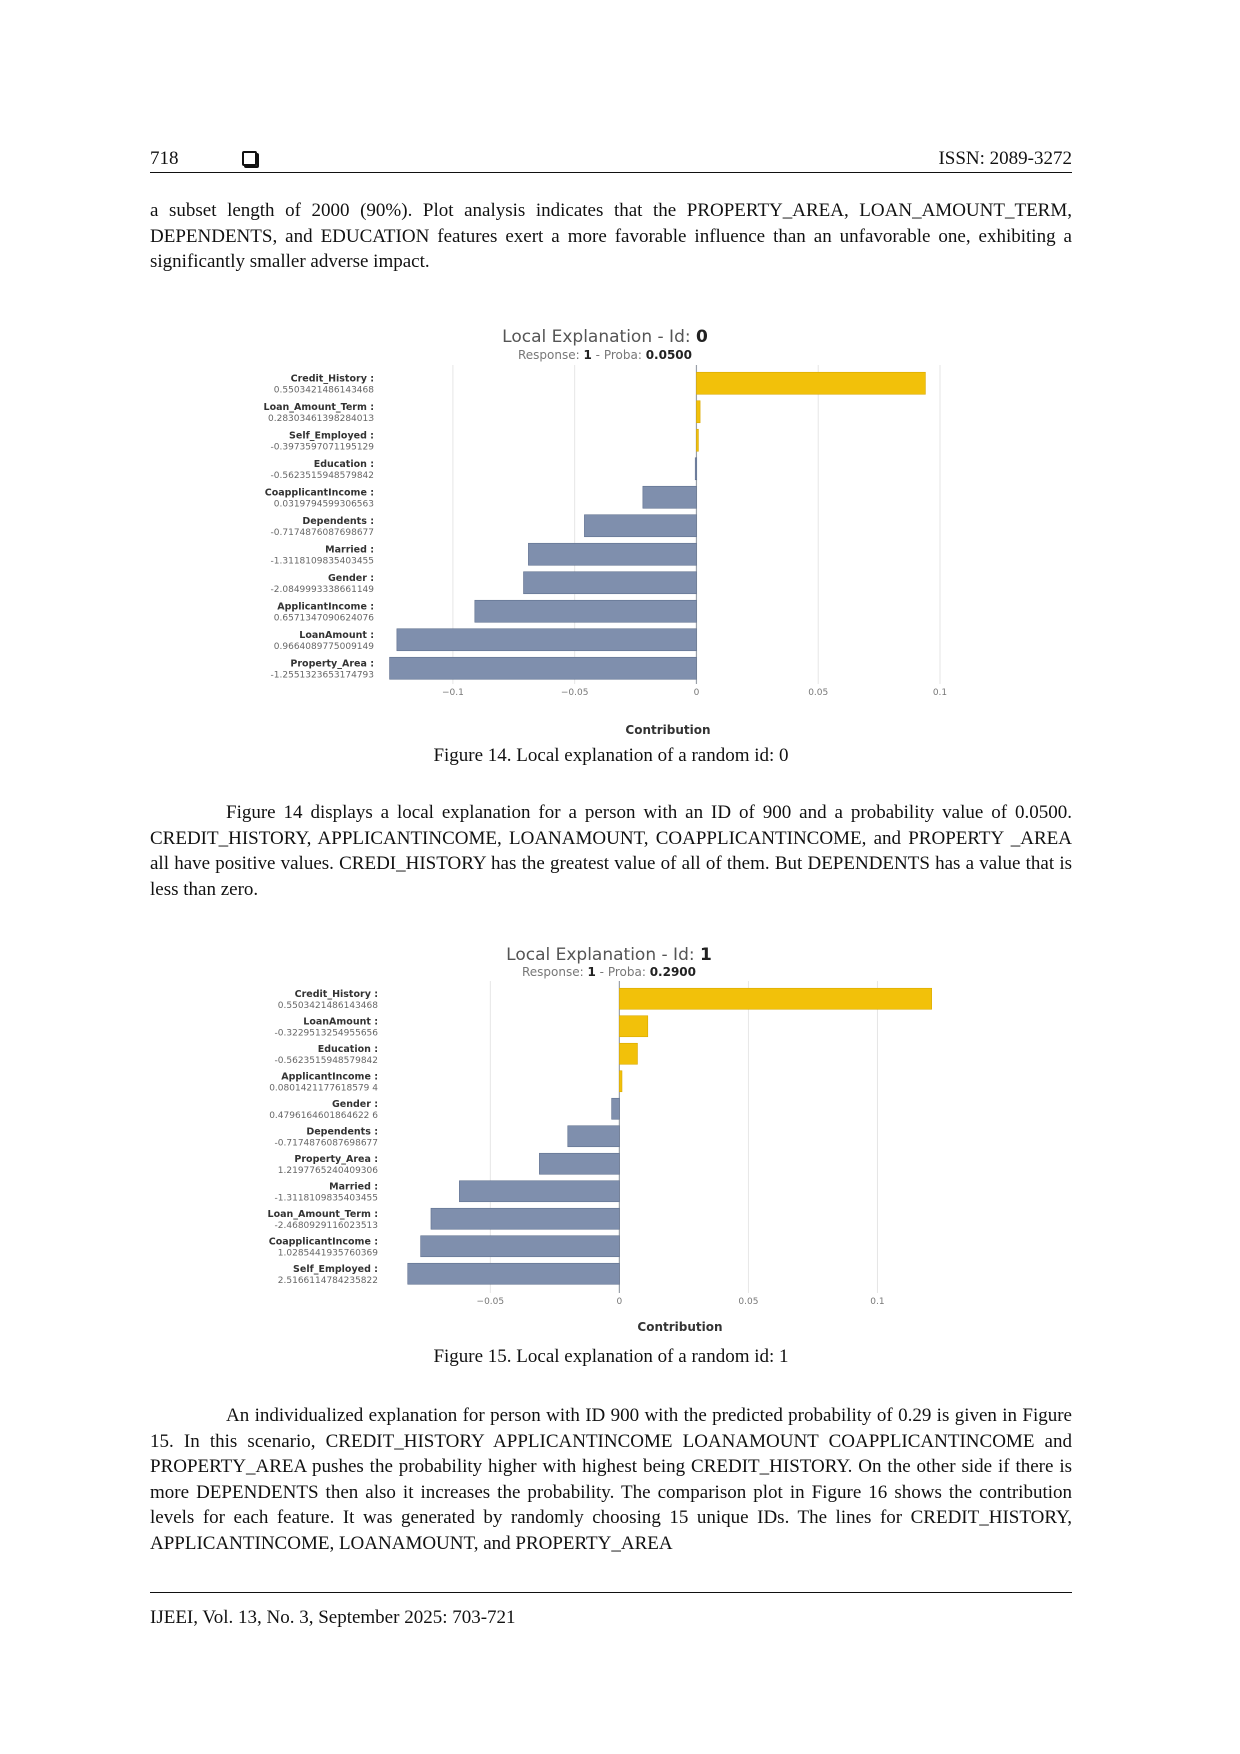 This screenshot has height=1754, width=1240. Describe the element at coordinates (611, 1592) in the screenshot. I see `footer-rule` at that location.